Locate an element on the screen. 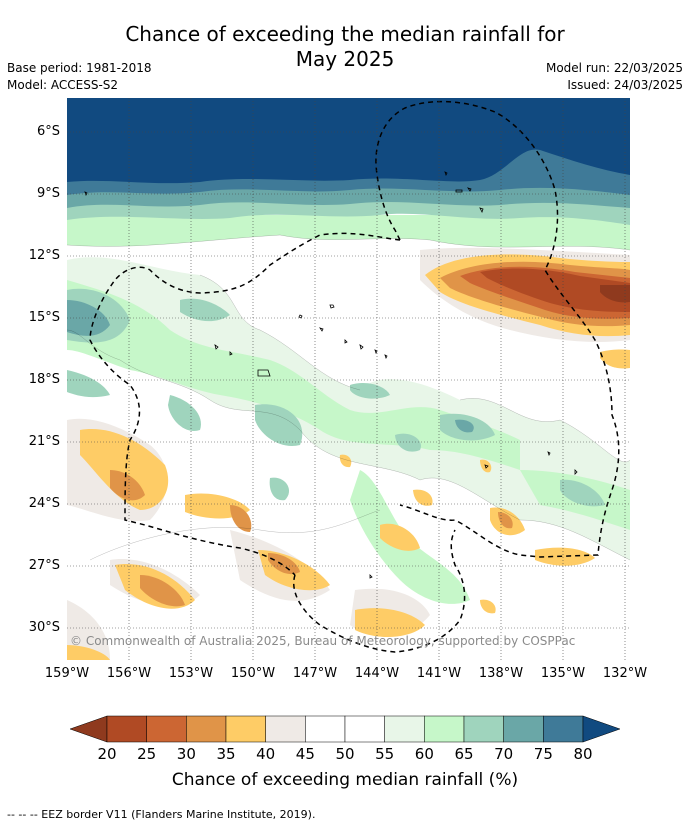  colorbar-tick-label: 60 is located at coordinates (424, 754).